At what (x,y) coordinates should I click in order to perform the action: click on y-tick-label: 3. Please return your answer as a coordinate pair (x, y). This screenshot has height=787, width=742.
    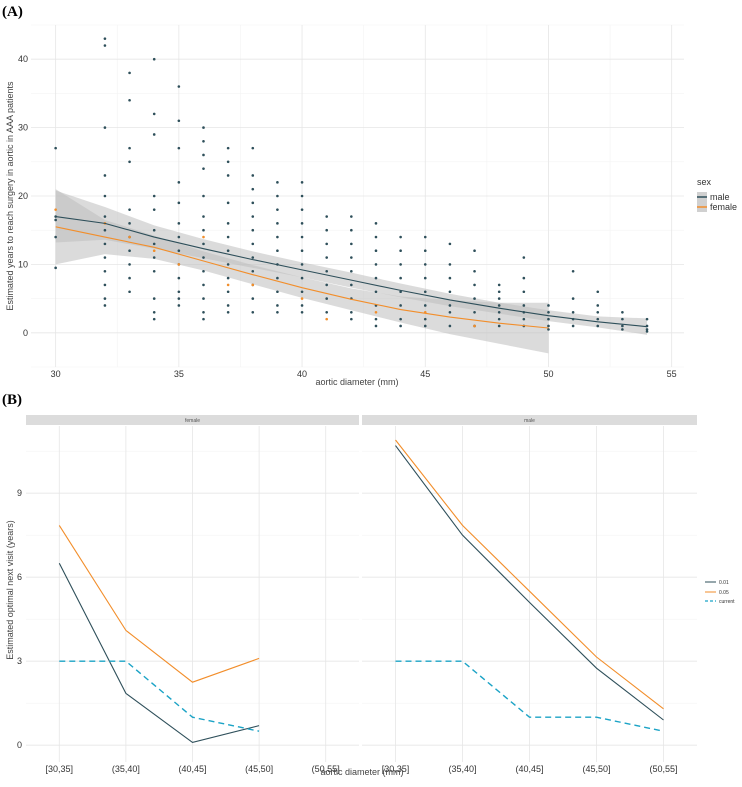
    Looking at the image, I should click on (19, 661).